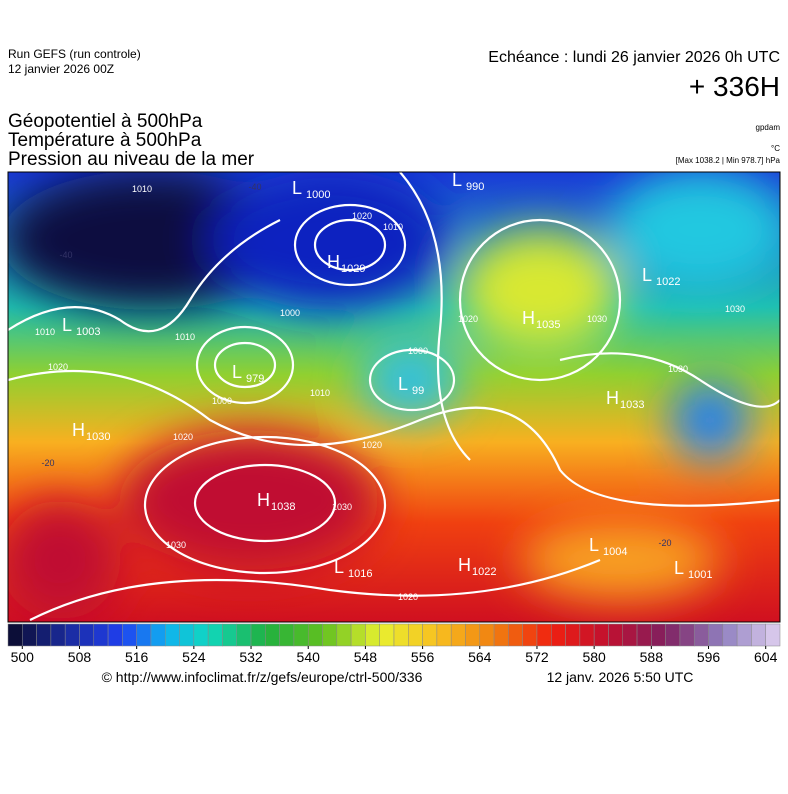 The height and width of the screenshot is (794, 788). I want to click on colorbar-tick-label: 572, so click(537, 657).